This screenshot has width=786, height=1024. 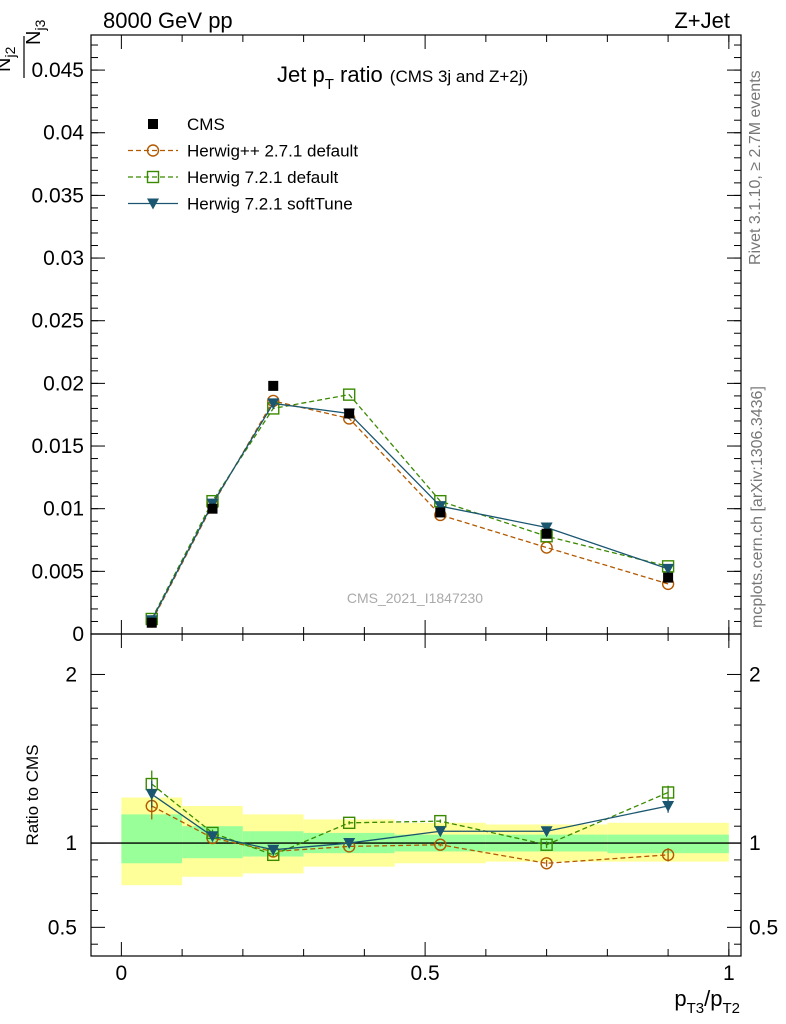 What do you see at coordinates (186, 124) in the screenshot?
I see `legend-item-cms: CMS` at bounding box center [186, 124].